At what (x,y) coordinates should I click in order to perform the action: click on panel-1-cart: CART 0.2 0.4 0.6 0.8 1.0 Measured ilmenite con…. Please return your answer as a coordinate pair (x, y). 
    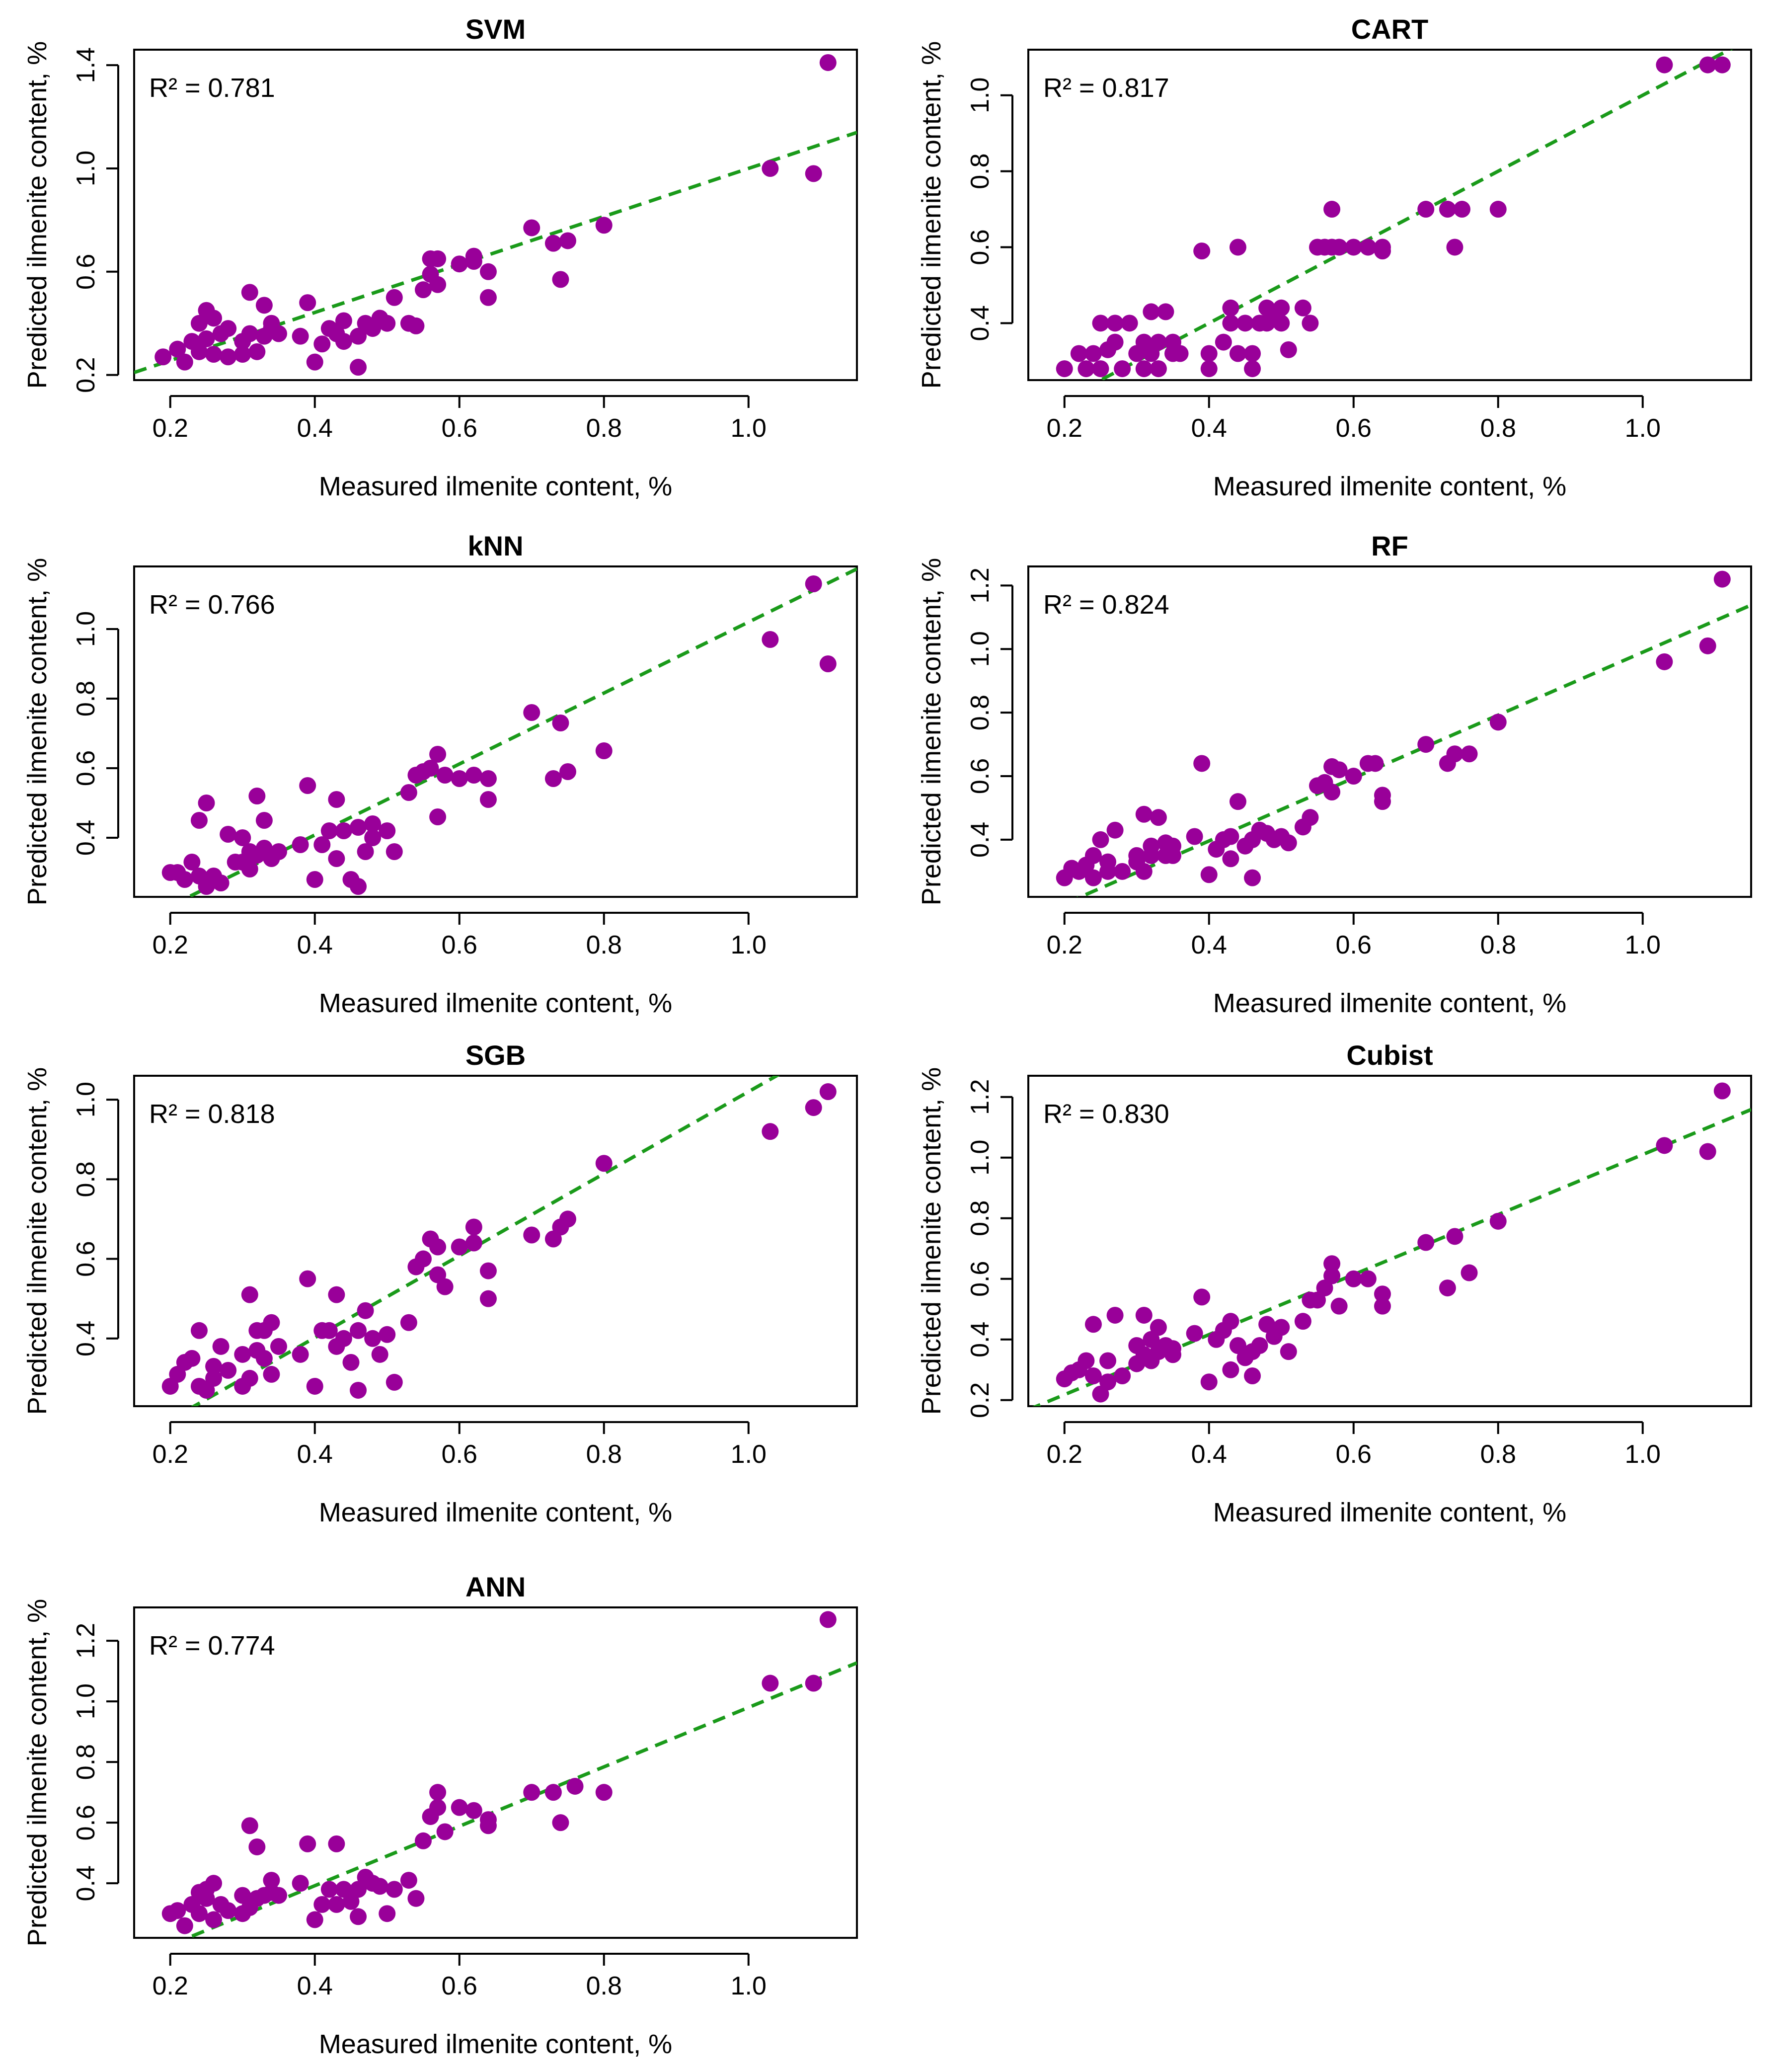
    Looking at the image, I should click on (1334, 257).